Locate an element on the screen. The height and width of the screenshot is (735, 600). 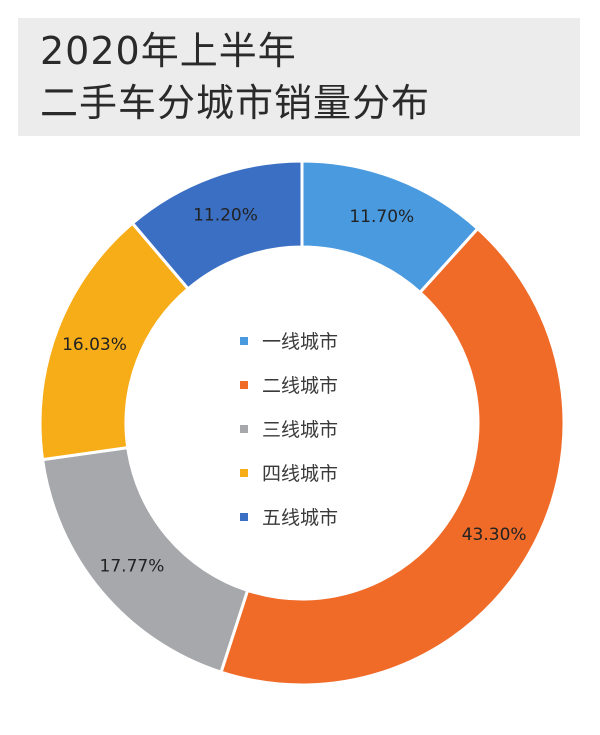
legend-label-1: 一线城市 is located at coordinates (300, 342).